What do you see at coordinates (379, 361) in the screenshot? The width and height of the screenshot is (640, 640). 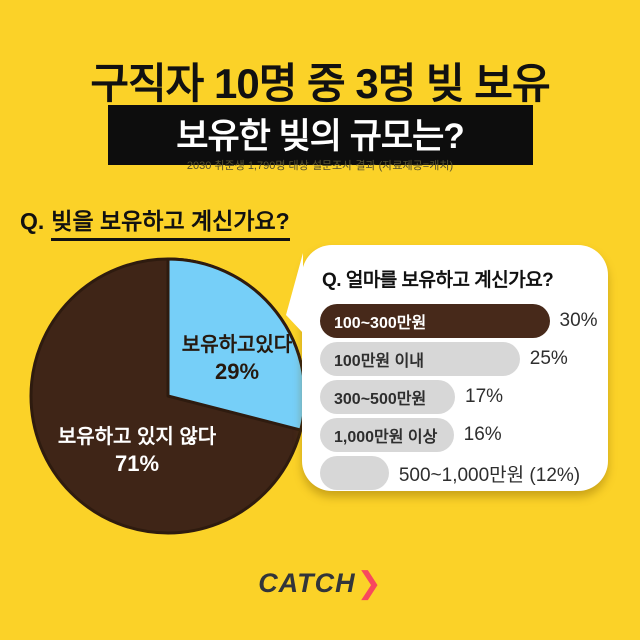 I see `bar-label: 100만원 이내` at bounding box center [379, 361].